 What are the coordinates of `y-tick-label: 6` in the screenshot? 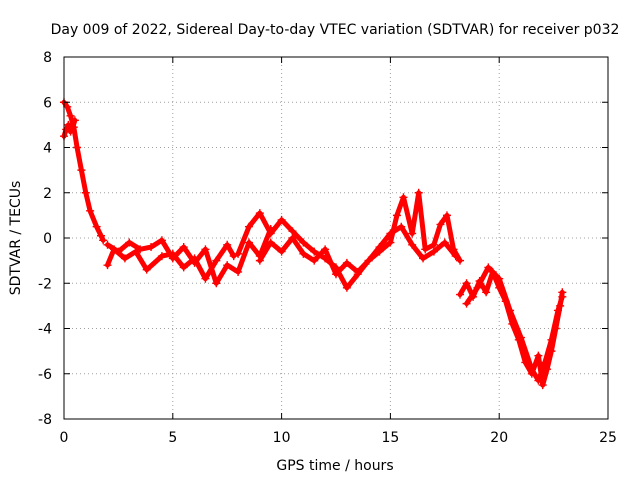 It's located at (47, 103).